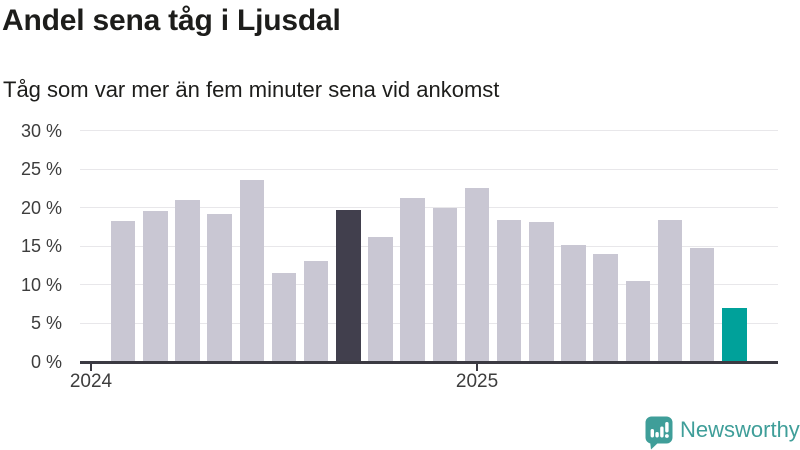  I want to click on x-axis-line, so click(429, 362).